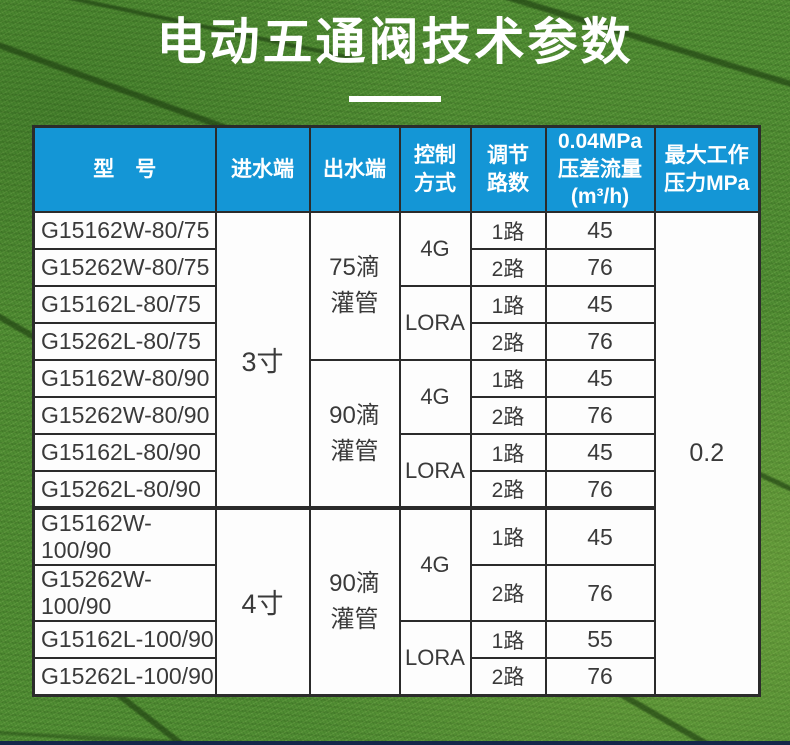 This screenshot has height=745, width=790. Describe the element at coordinates (262, 169) in the screenshot. I see `header-inlet: 进水端` at that location.